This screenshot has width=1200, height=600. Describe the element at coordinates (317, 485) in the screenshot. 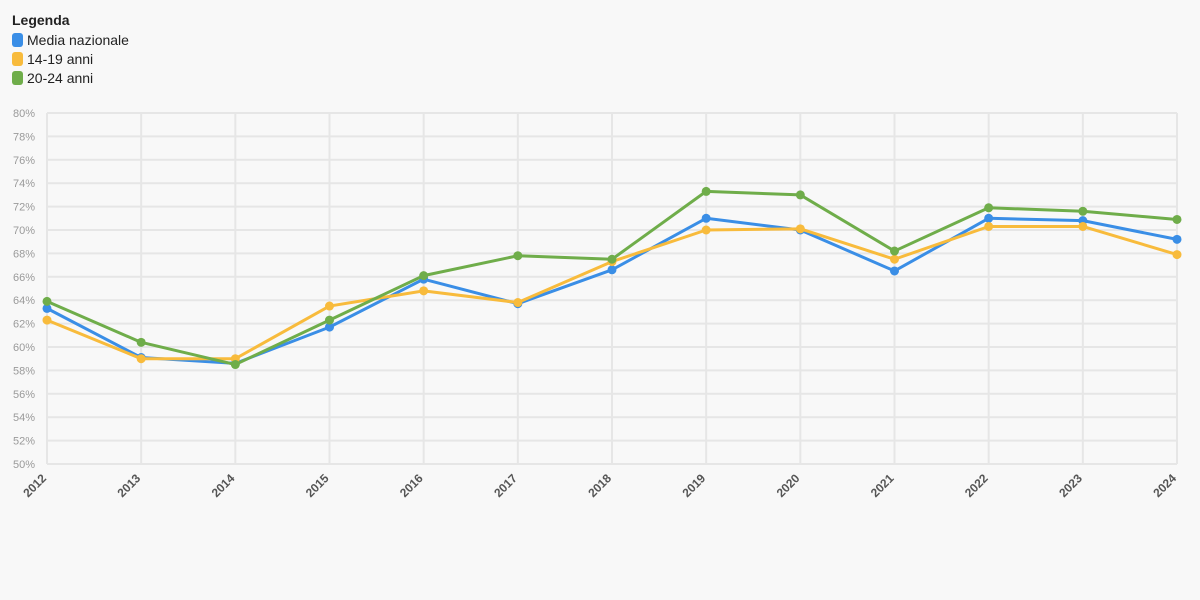

I see `x-tick-label: 2015` at that location.